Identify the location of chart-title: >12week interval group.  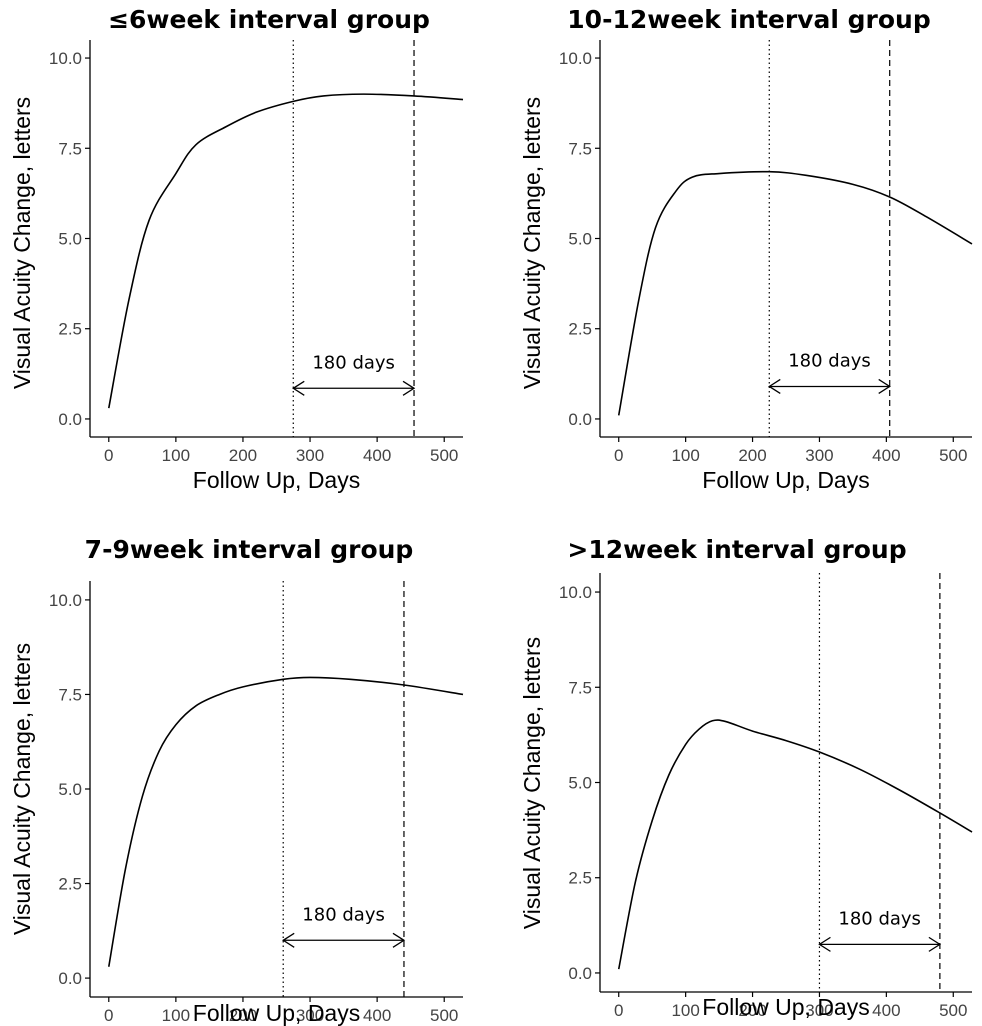
(736, 549).